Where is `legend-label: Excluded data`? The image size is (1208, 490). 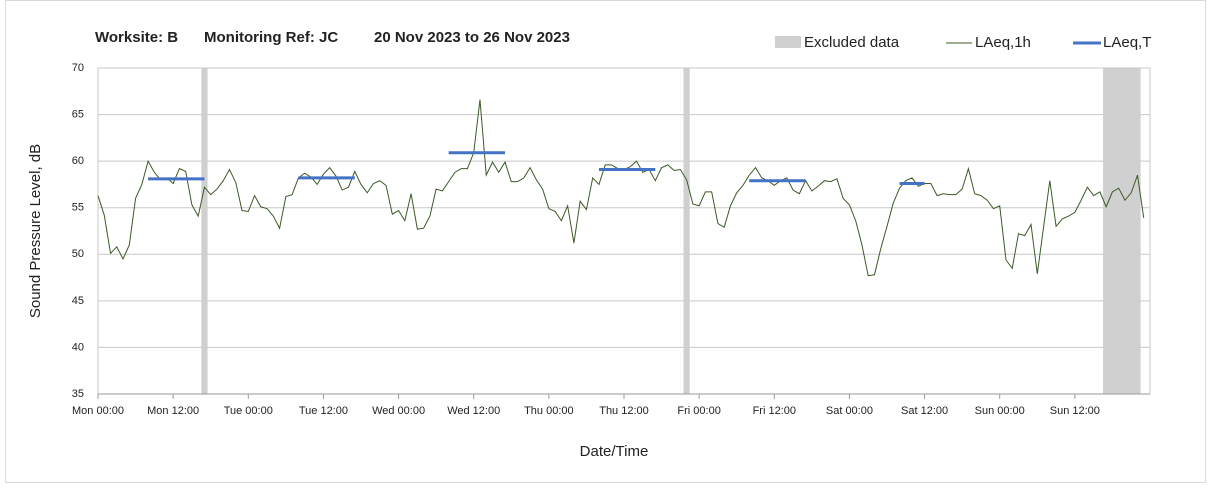 legend-label: Excluded data is located at coordinates (852, 42).